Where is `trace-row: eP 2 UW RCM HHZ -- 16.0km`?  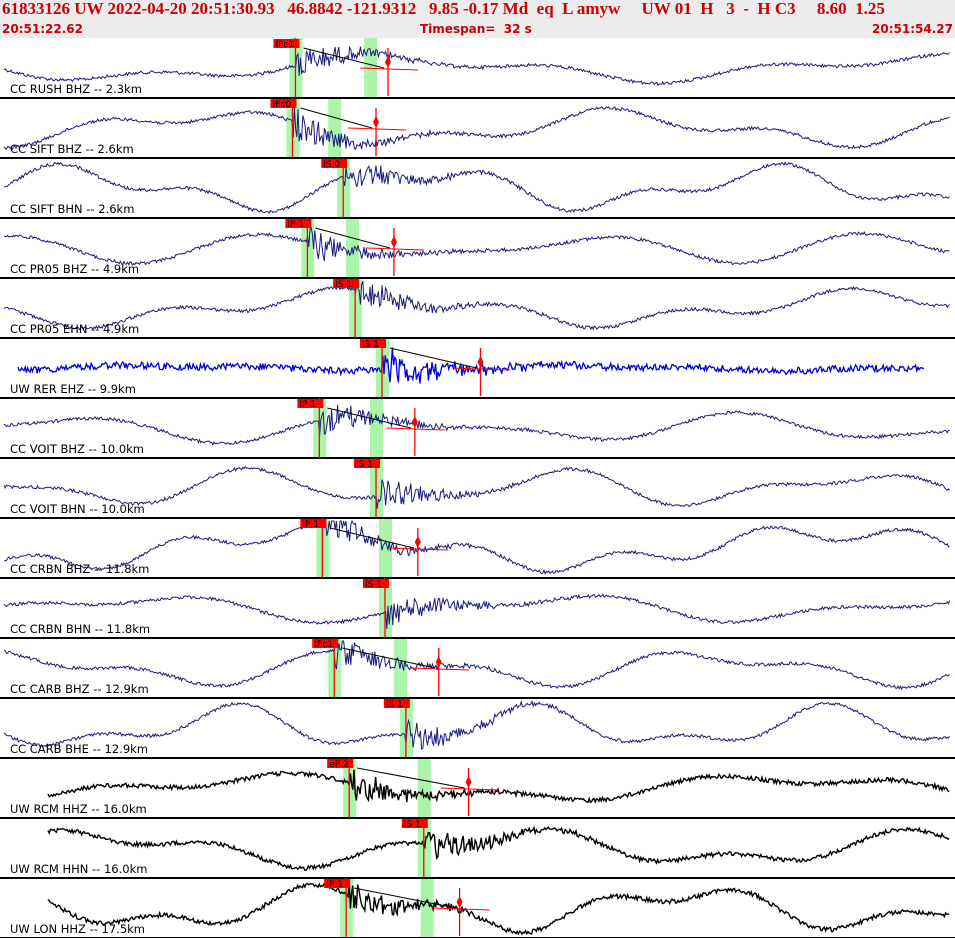 trace-row: eP 2 UW RCM HHZ -- 16.0km is located at coordinates (477, 788).